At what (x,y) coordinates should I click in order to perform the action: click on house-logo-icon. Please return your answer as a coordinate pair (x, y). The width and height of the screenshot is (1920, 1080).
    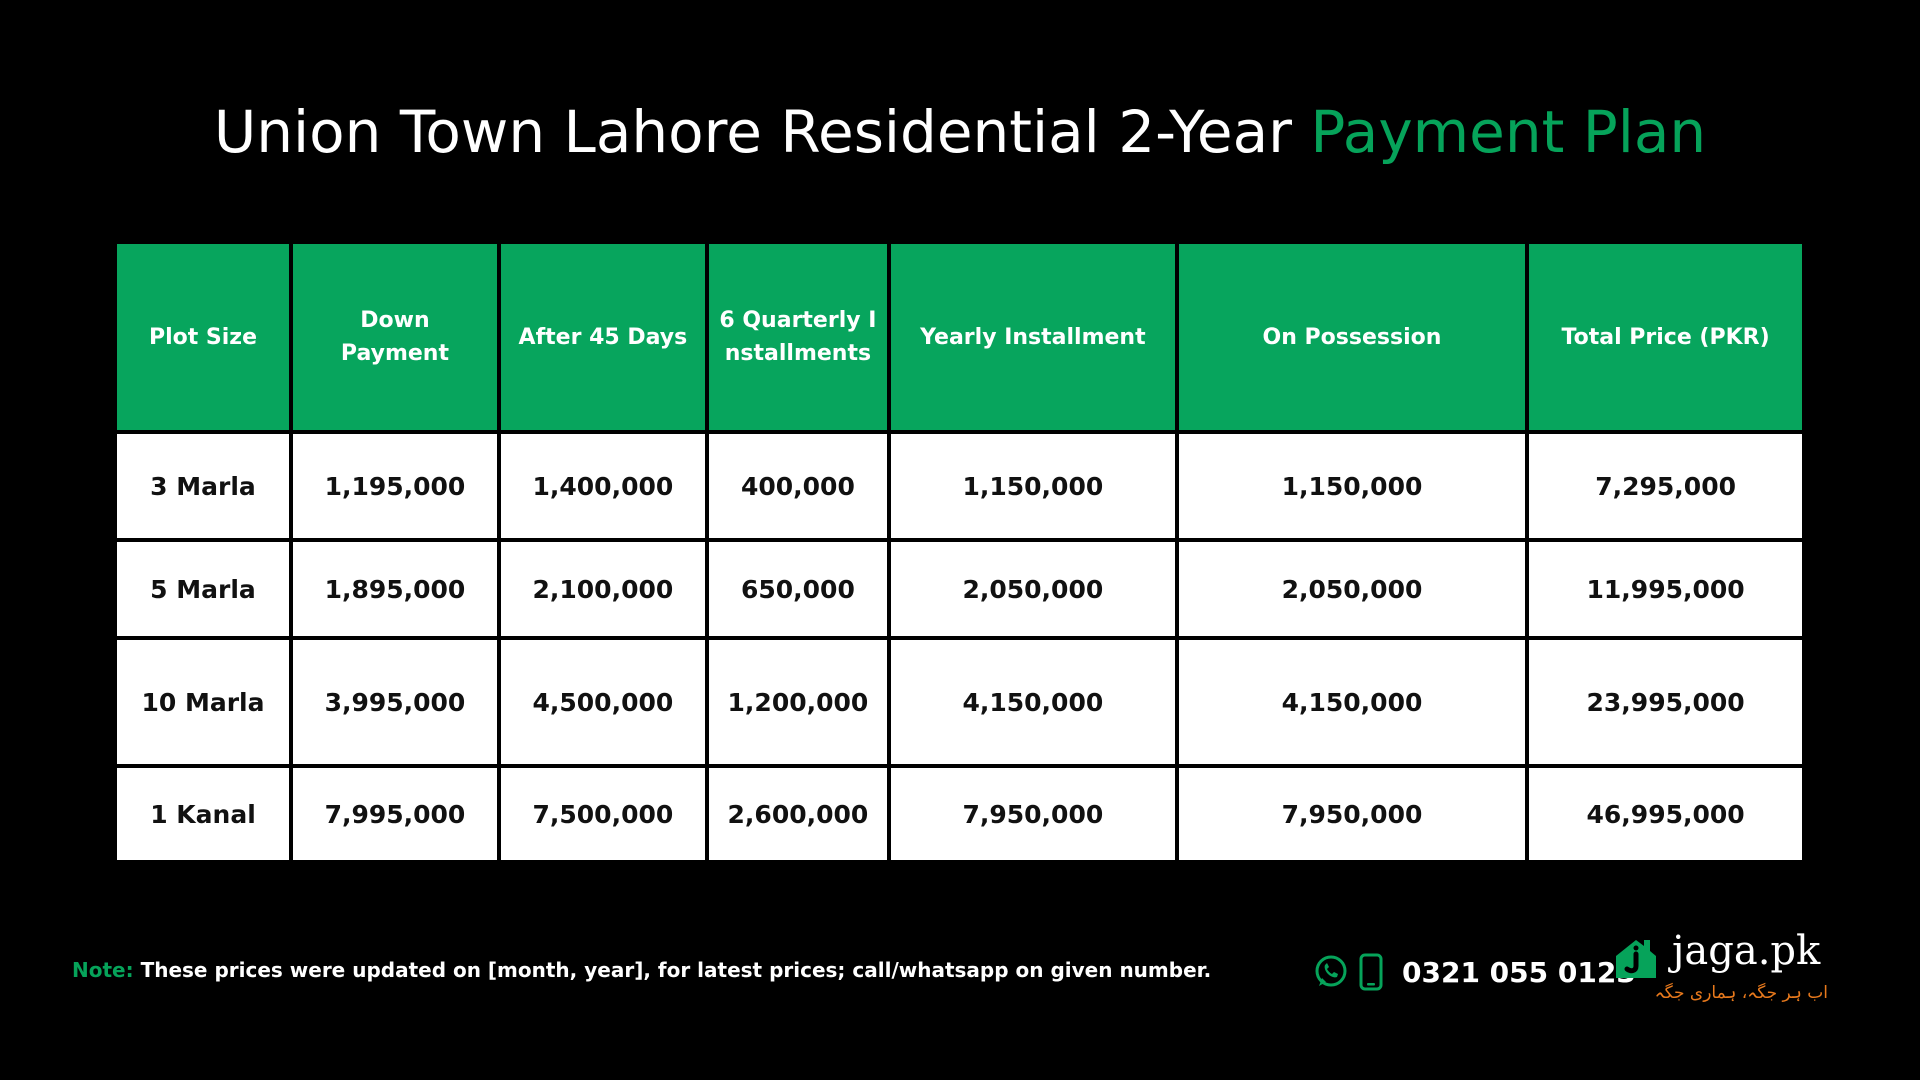
    Looking at the image, I should click on (1636, 961).